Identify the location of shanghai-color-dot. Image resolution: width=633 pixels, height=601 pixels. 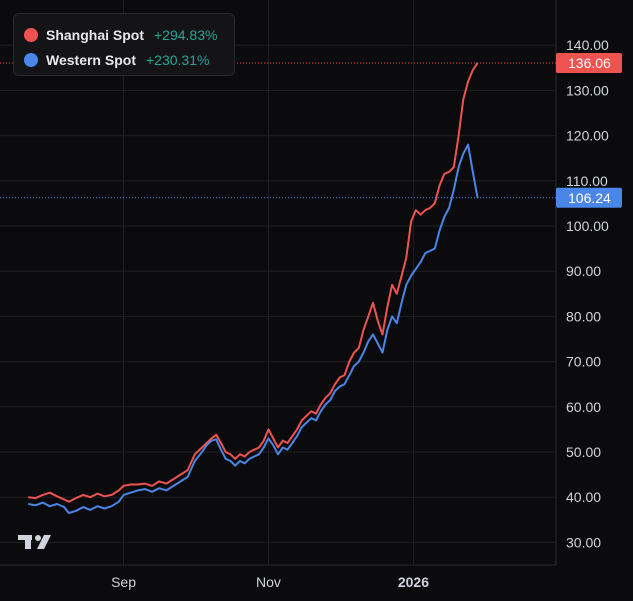
(31, 34).